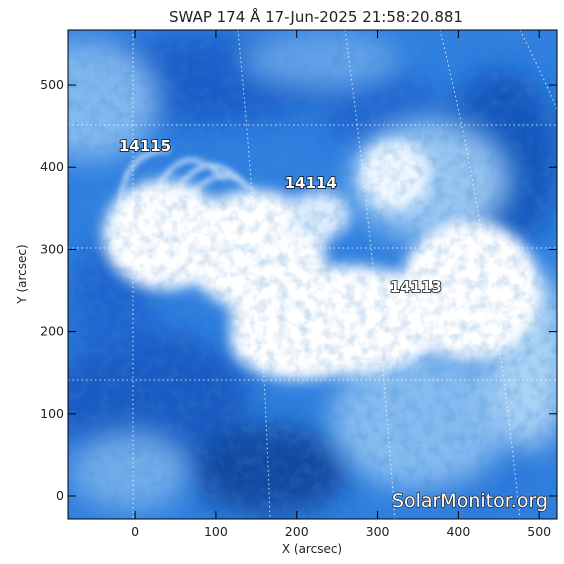 The width and height of the screenshot is (564, 564). What do you see at coordinates (52, 84) in the screenshot?
I see `y-tick-label: 500` at bounding box center [52, 84].